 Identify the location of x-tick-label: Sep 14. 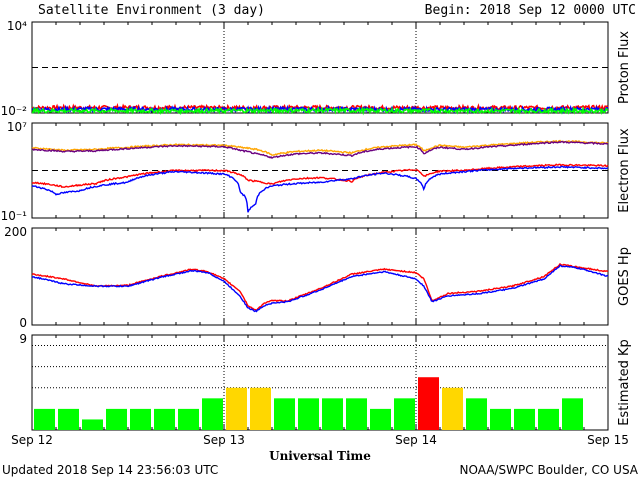
(416, 440).